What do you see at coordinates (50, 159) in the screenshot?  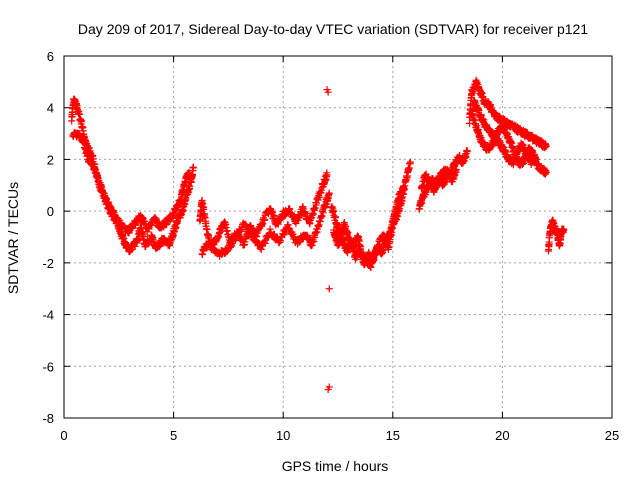 I see `y-tick-label: 2` at bounding box center [50, 159].